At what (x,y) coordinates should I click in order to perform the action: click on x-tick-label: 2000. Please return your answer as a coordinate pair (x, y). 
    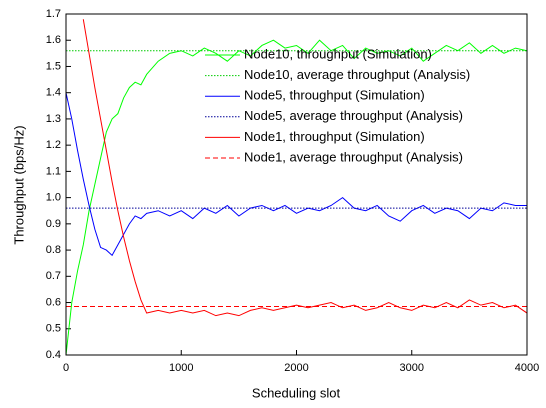
    Looking at the image, I should click on (296, 368).